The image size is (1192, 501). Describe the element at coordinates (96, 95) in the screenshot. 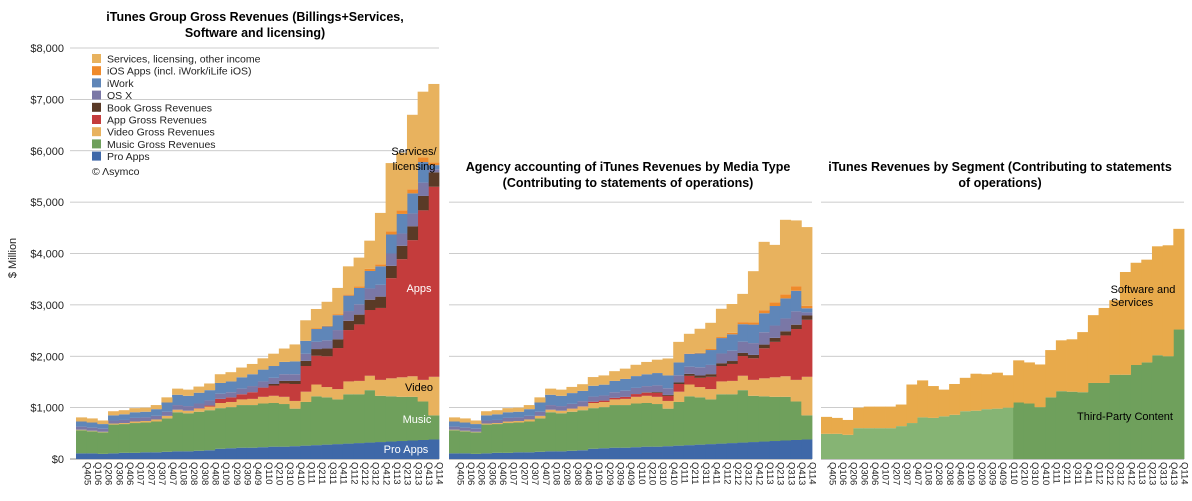

I see `legend-swatch-osx` at that location.